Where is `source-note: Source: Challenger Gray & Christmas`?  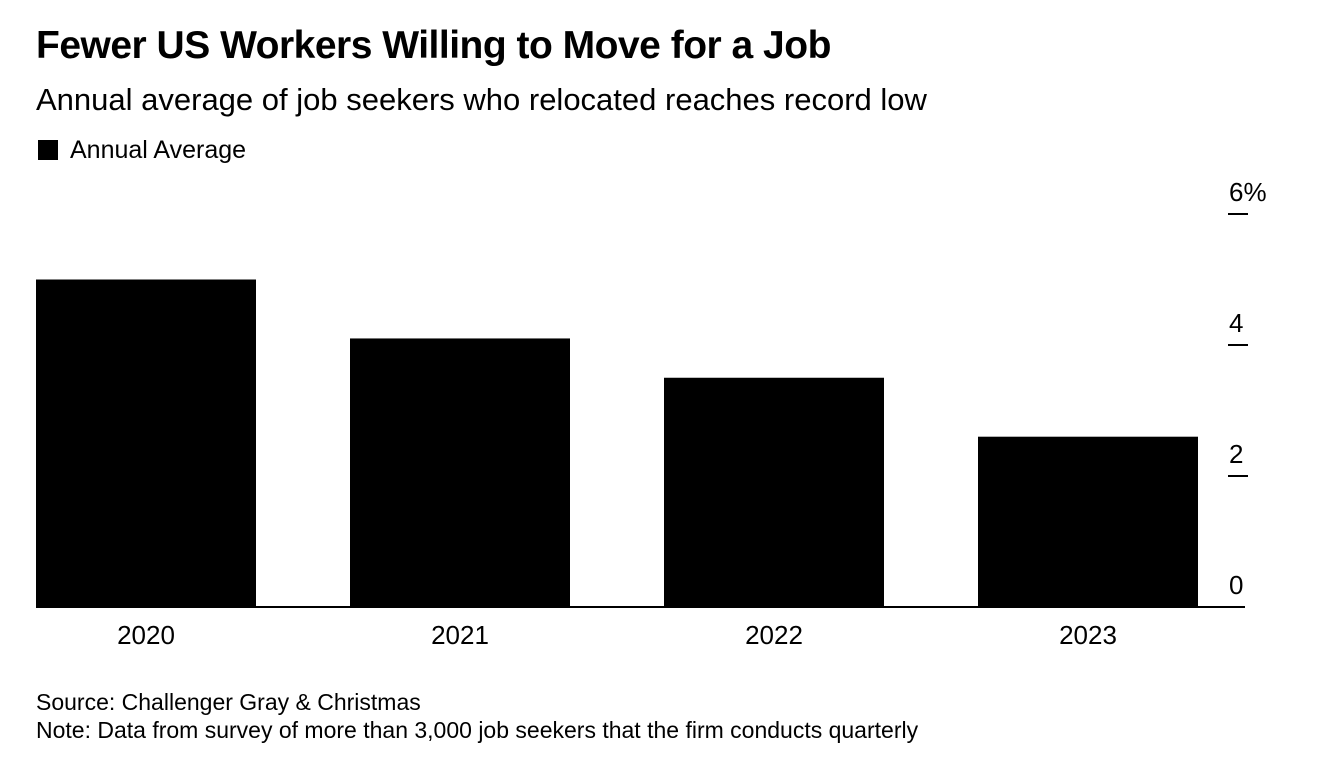
source-note: Source: Challenger Gray & Christmas is located at coordinates (228, 702).